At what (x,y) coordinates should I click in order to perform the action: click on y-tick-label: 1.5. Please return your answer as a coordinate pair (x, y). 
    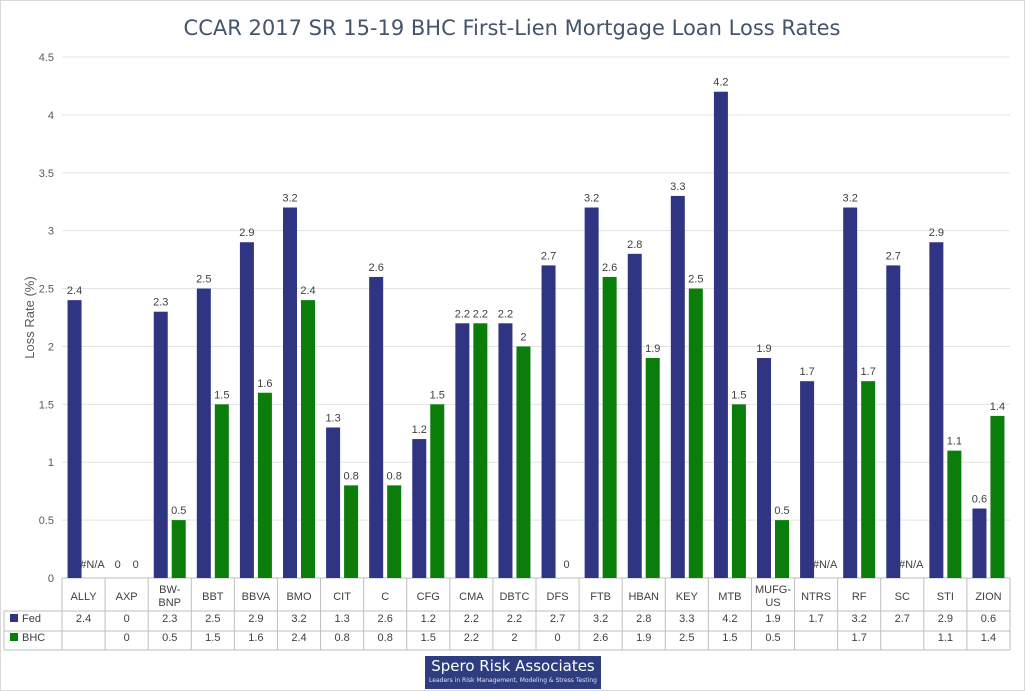
    Looking at the image, I should click on (46, 405).